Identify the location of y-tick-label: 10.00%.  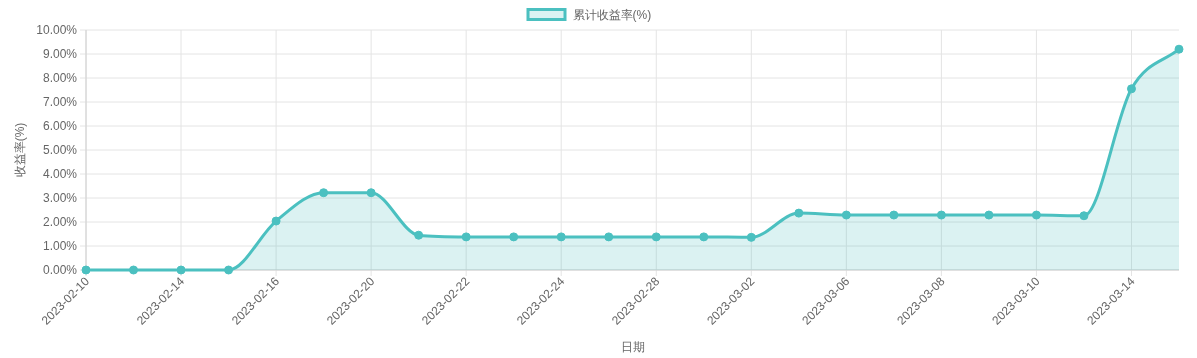
(57, 30).